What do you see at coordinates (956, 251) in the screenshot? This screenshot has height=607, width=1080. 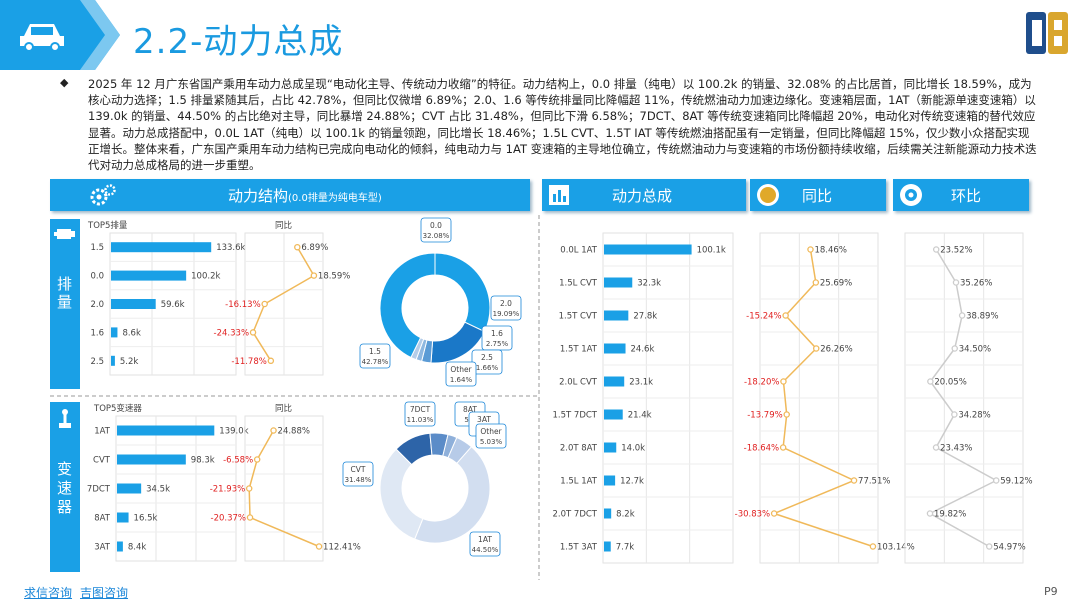 I see `pt-mom-data-label: 23.52%` at bounding box center [956, 251].